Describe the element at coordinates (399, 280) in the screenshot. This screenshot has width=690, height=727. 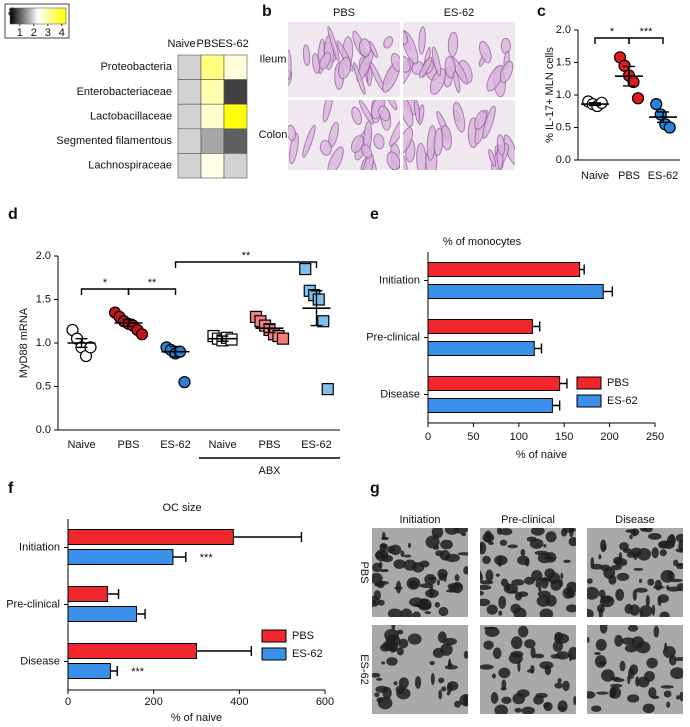
I see `y-tick-label: Initiation` at that location.